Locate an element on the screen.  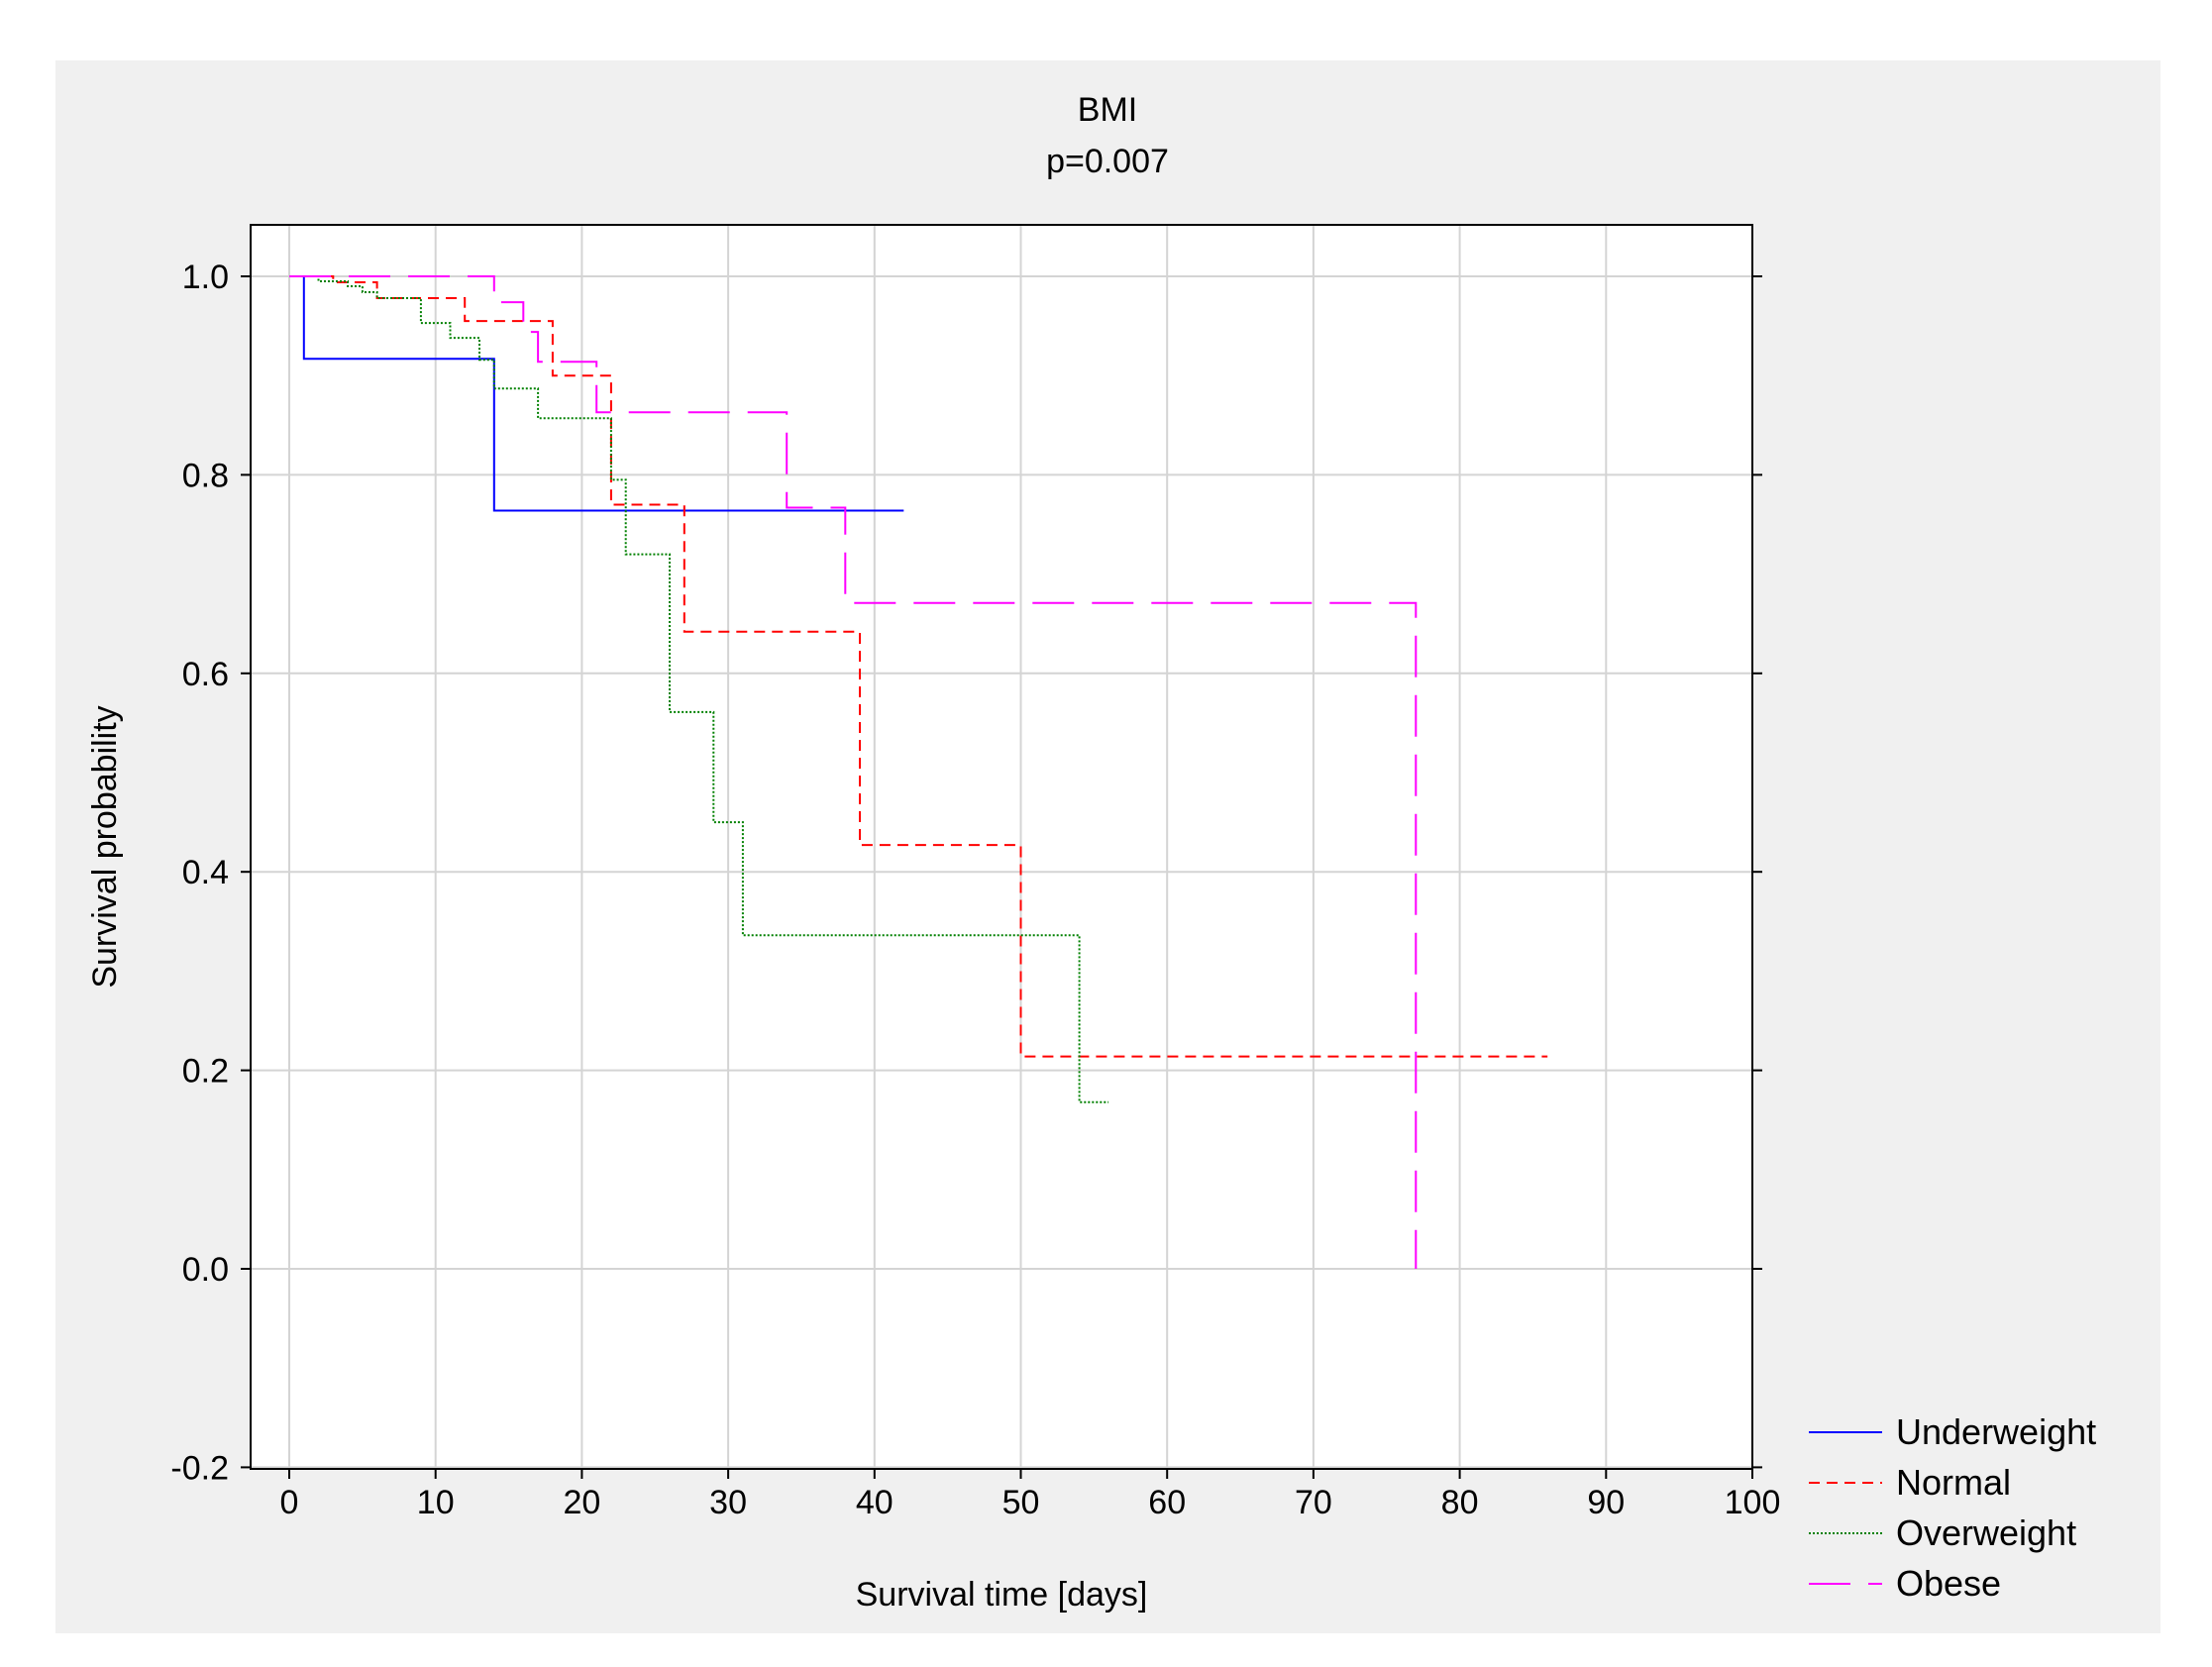
y-tick-label: 0.8 is located at coordinates (205, 476).